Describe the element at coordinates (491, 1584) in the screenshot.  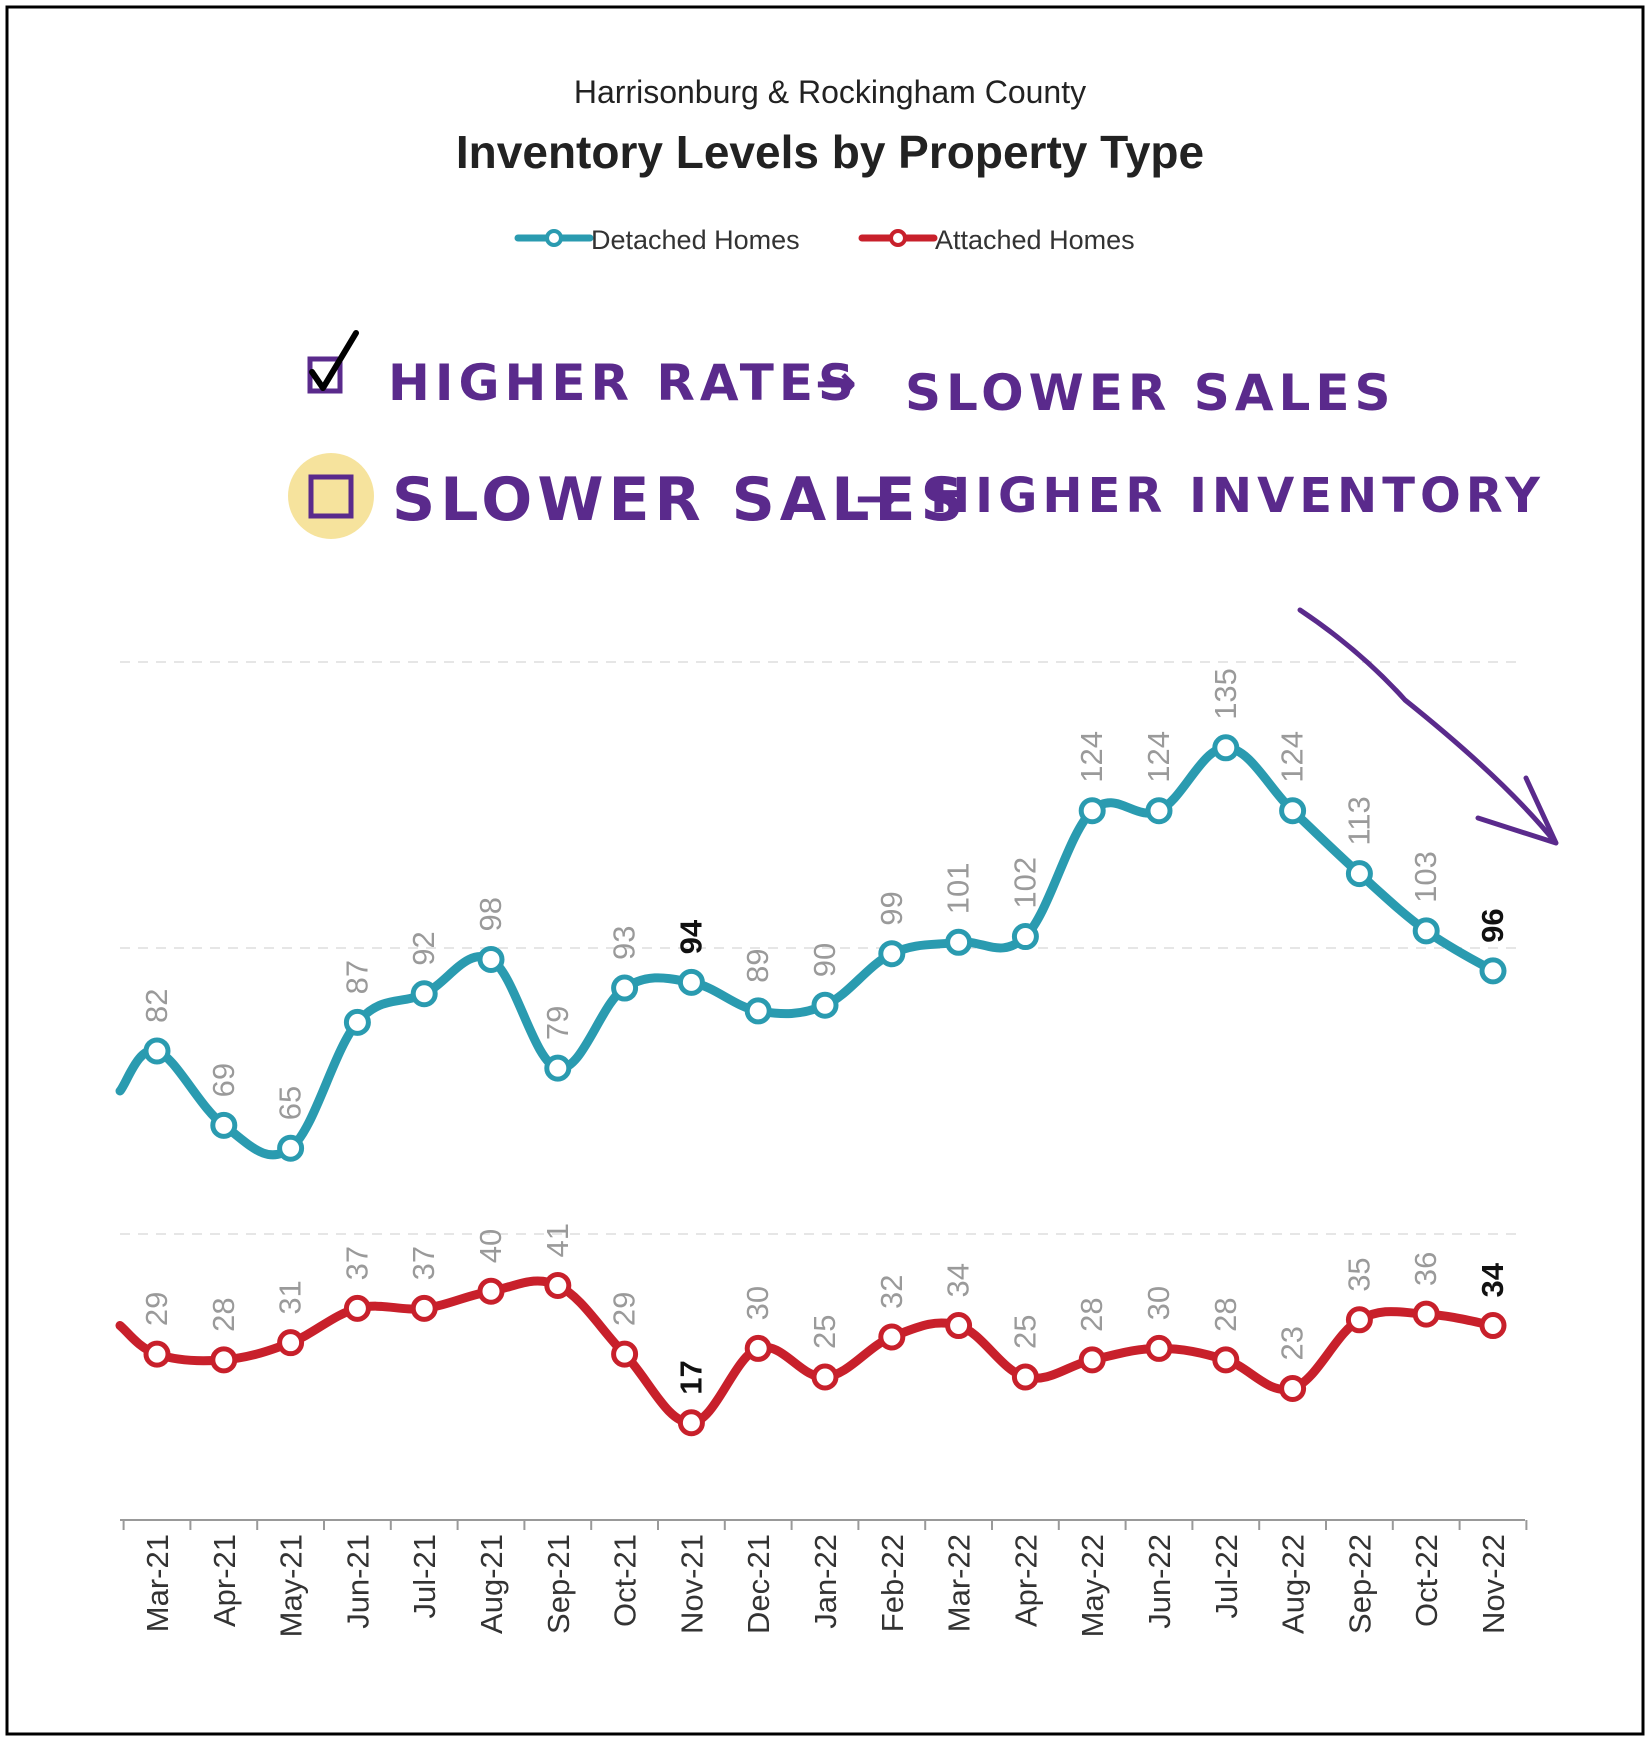
I see `x-tick-label: Aug-21` at that location.